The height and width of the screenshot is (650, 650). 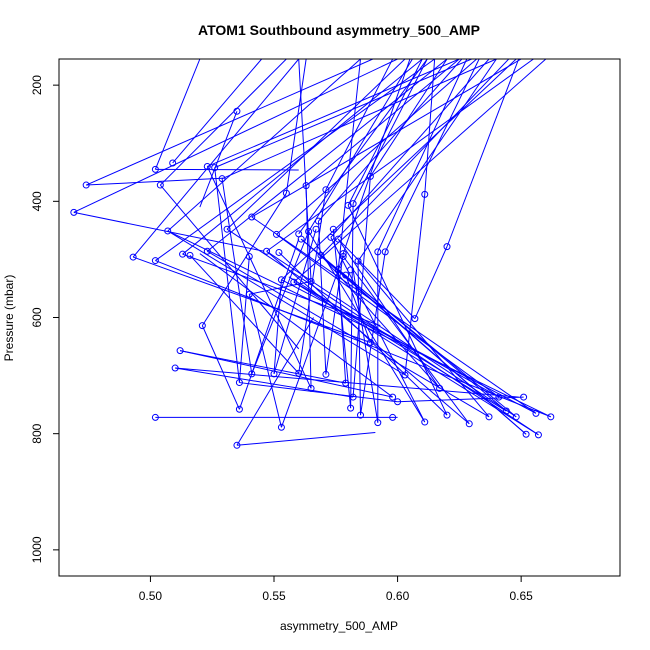 I want to click on y-tick-label: 600, so click(x=37, y=317).